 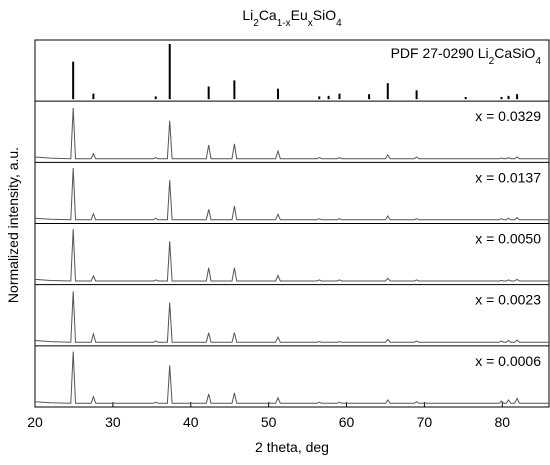 What do you see at coordinates (508, 300) in the screenshot?
I see `panel-label: x = 0.0023` at bounding box center [508, 300].